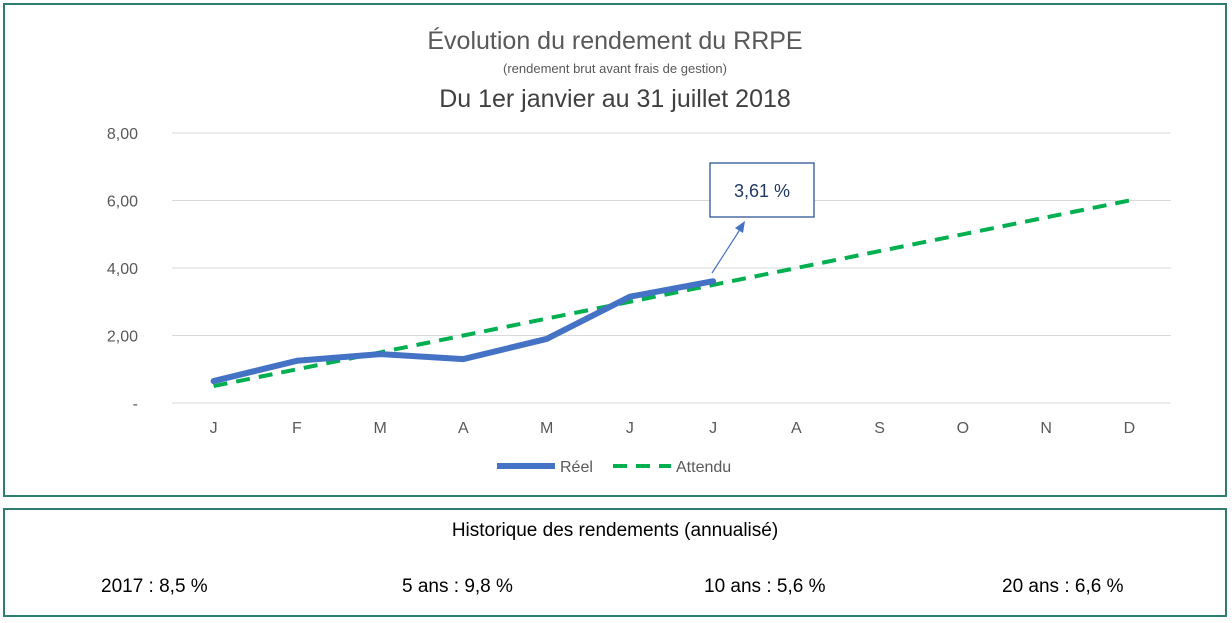  What do you see at coordinates (615, 99) in the screenshot?
I see `chart-period: Du 1er janvier au 31 juillet 2018` at bounding box center [615, 99].